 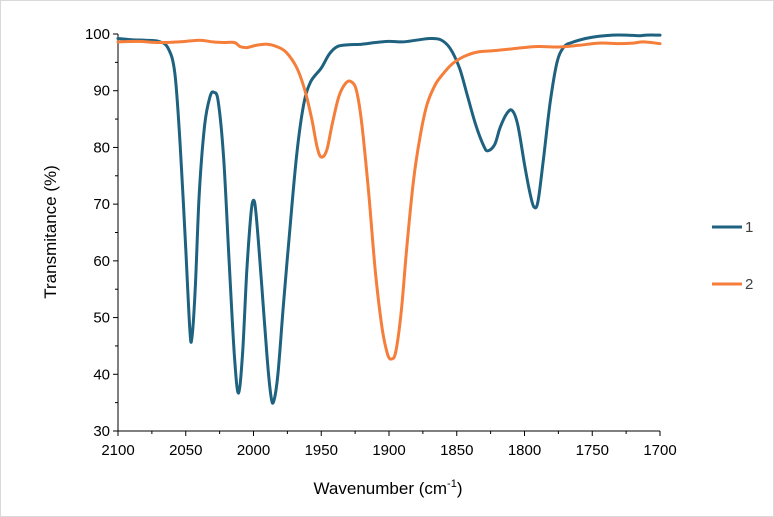 What do you see at coordinates (592, 450) in the screenshot?
I see `x-tick-label: 1750` at bounding box center [592, 450].